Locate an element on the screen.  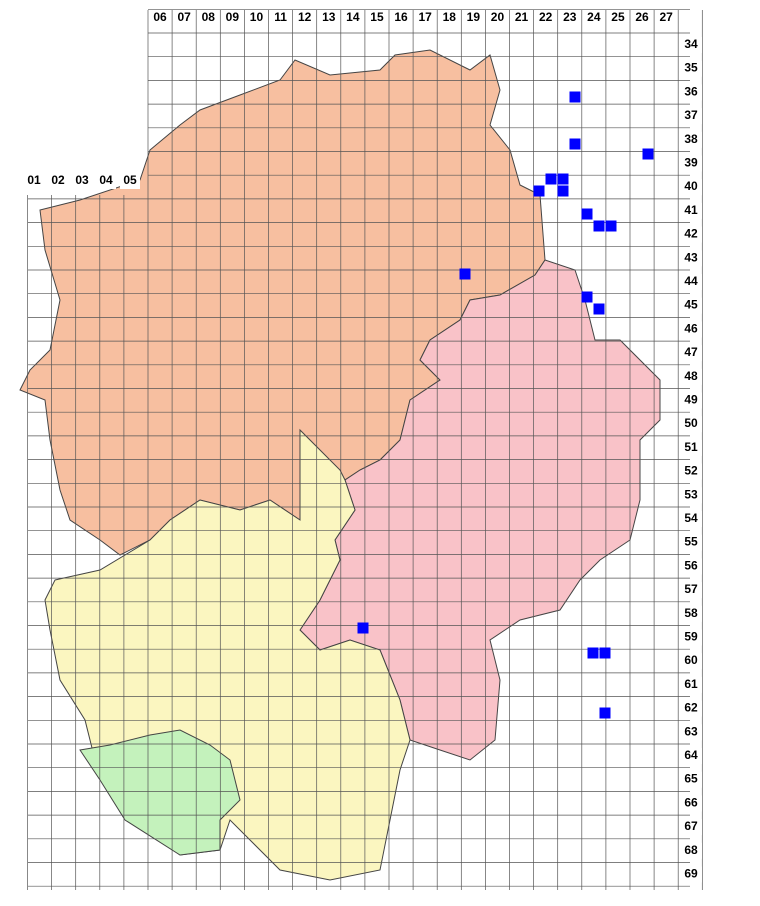
left-label: 04 is located at coordinates (106, 180).